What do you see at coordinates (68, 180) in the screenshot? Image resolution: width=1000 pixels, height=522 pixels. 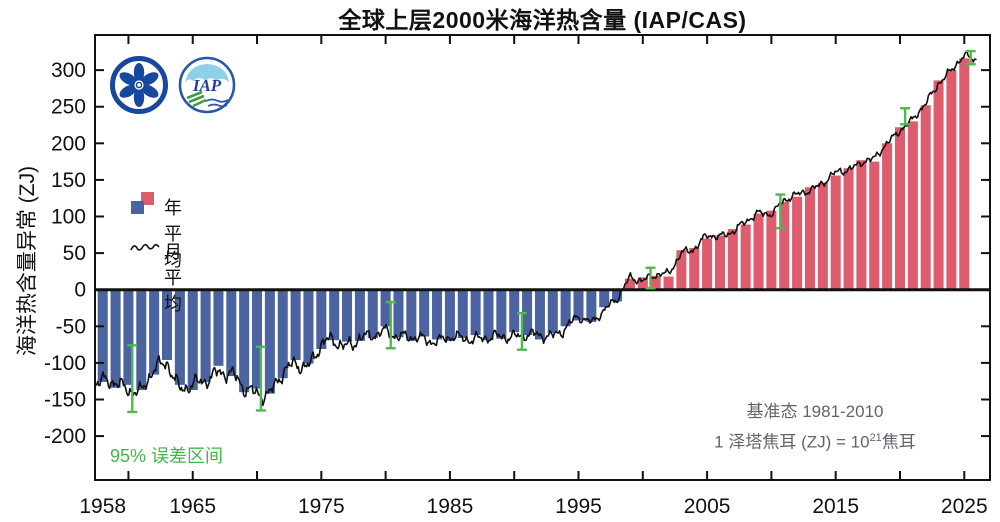 I see `y-tick-label-150: 150` at bounding box center [68, 180].